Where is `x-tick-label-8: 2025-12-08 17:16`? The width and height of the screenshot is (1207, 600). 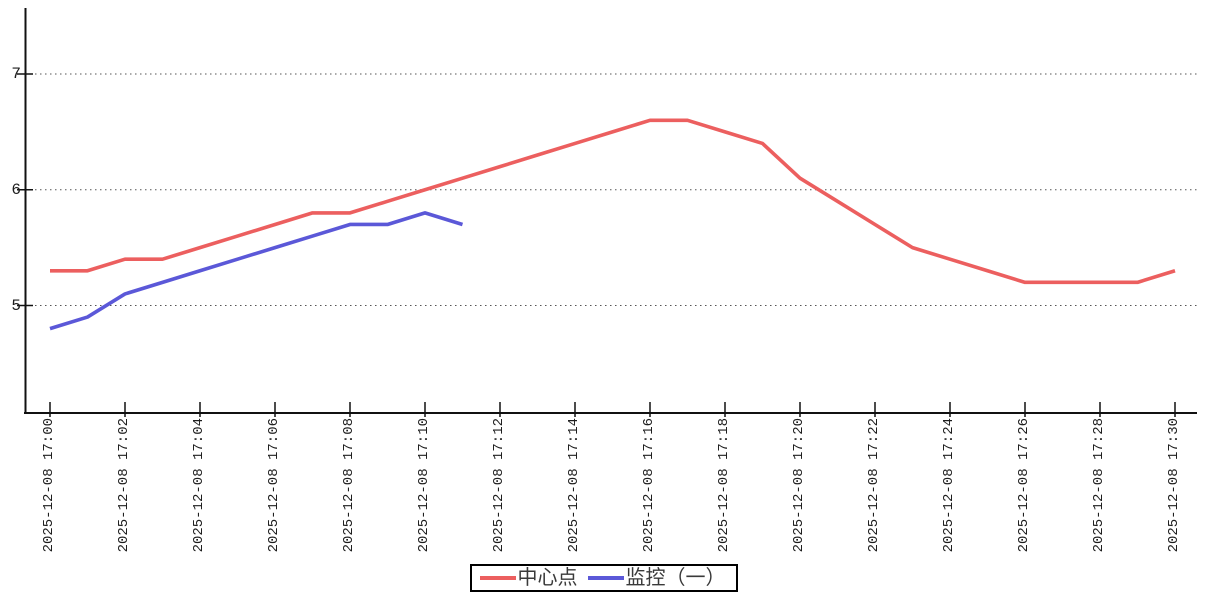
x-tick-label-8: 2025-12-08 17:16 is located at coordinates (649, 485).